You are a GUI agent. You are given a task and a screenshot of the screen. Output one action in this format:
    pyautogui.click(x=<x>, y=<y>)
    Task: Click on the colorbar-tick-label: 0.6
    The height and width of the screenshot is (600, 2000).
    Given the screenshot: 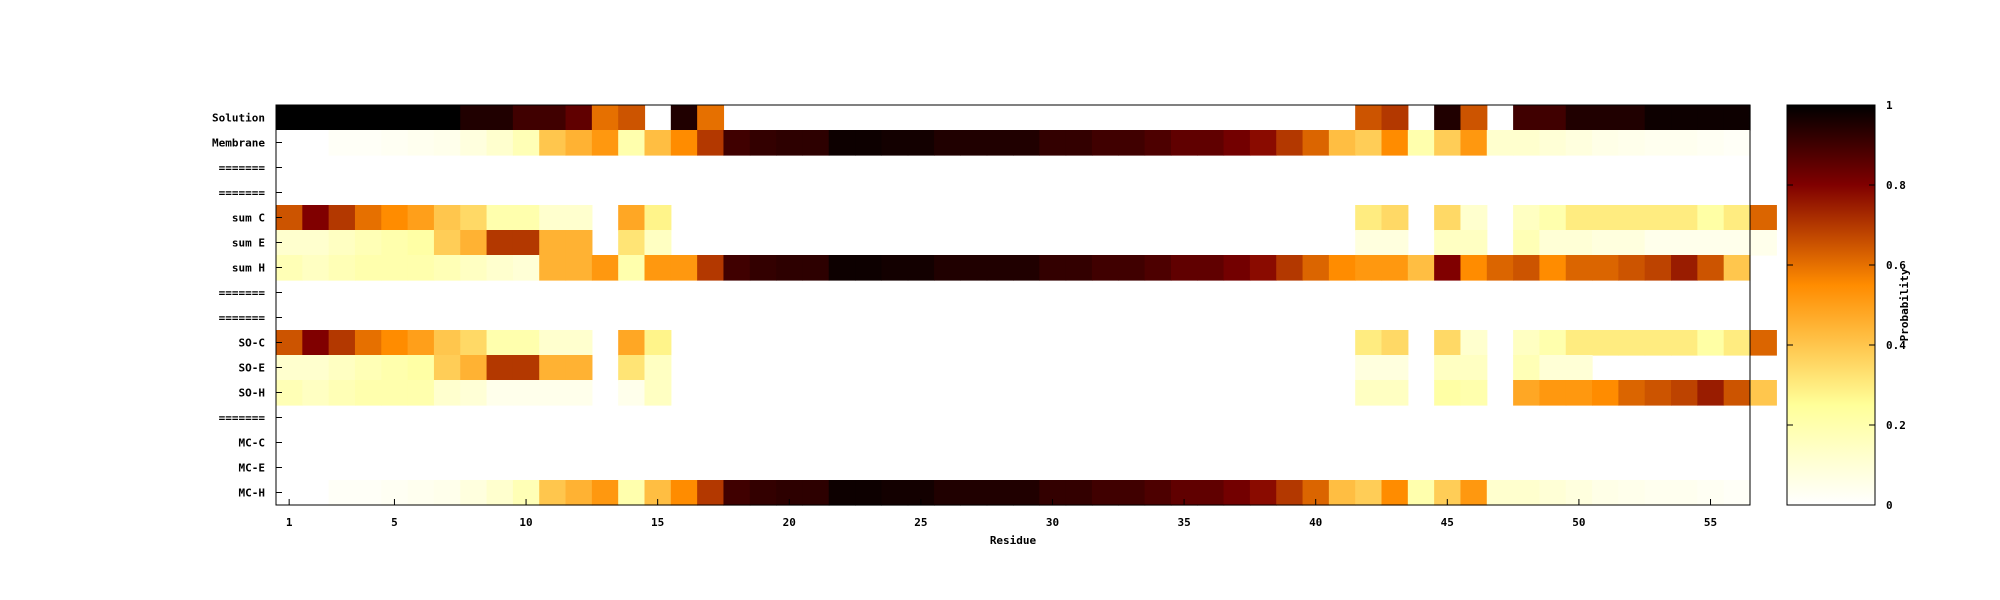 What is the action you would take?
    pyautogui.click(x=1896, y=265)
    